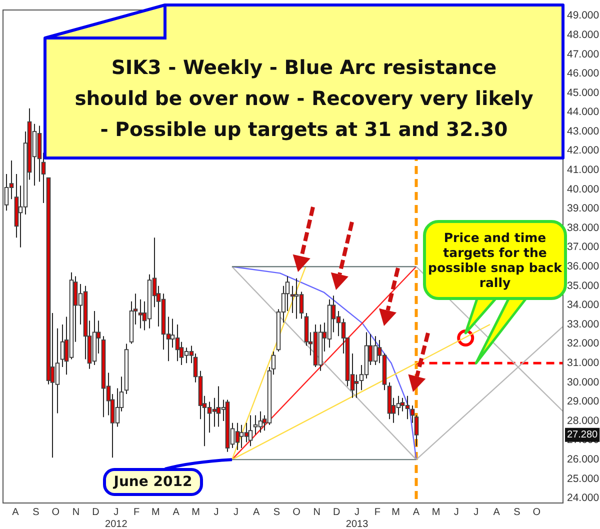 The width and height of the screenshot is (600, 529). I want to click on y-tick-label: 35.000, so click(583, 286).